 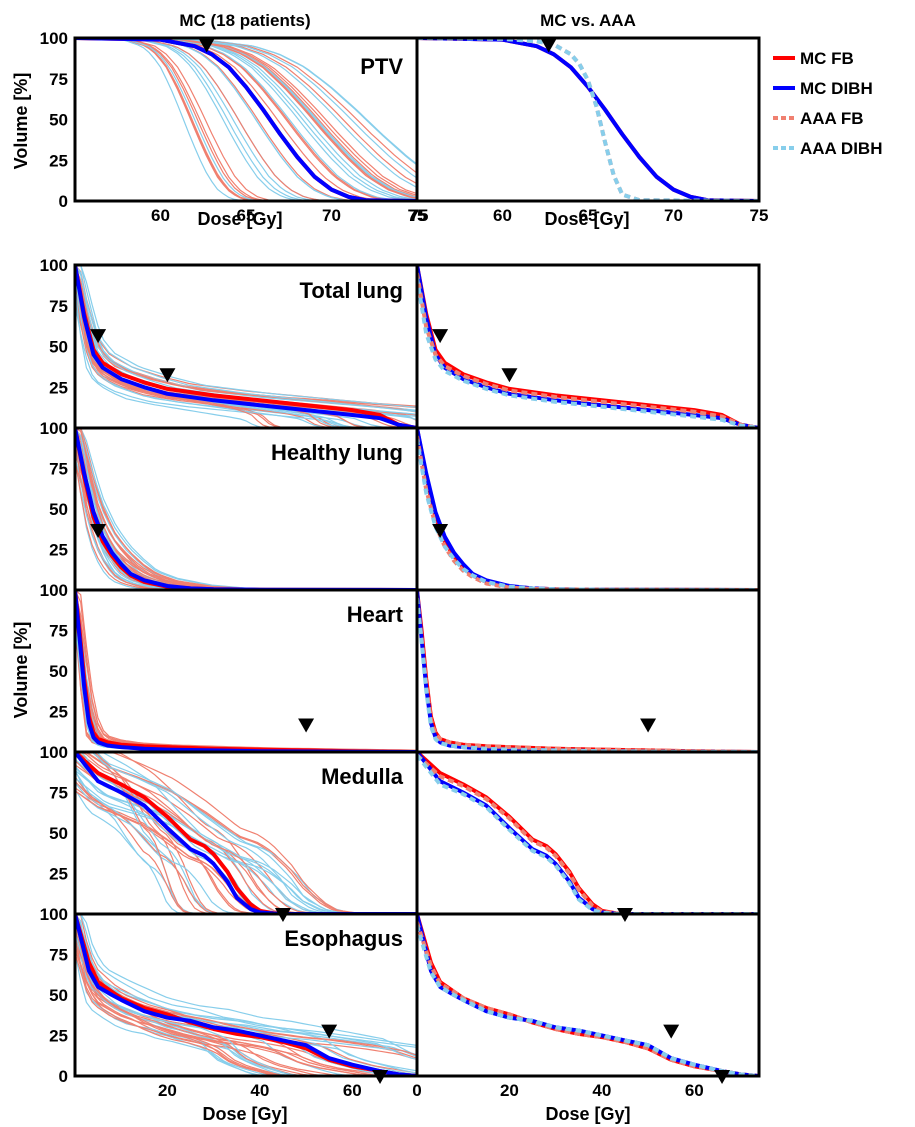 I want to click on medulla-right-frame, so click(x=588, y=833).